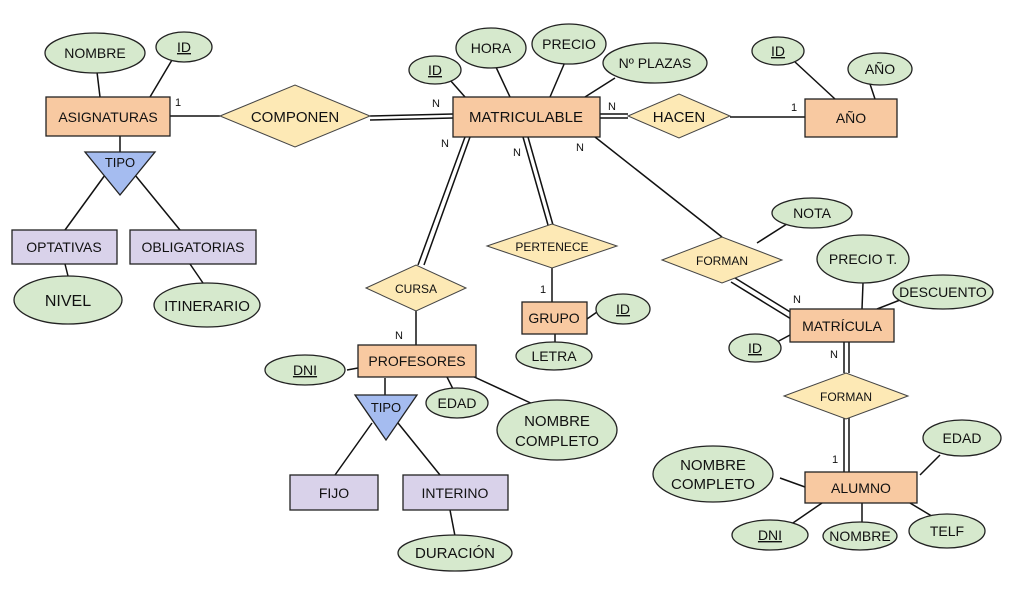 This screenshot has height=589, width=1018. I want to click on attr-mat-hora-label: HORA, so click(491, 48).